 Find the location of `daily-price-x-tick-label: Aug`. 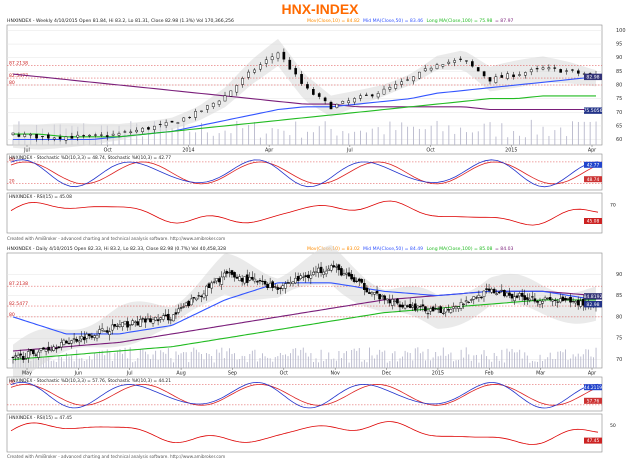

daily-price-x-tick-label: Aug is located at coordinates (180, 374).